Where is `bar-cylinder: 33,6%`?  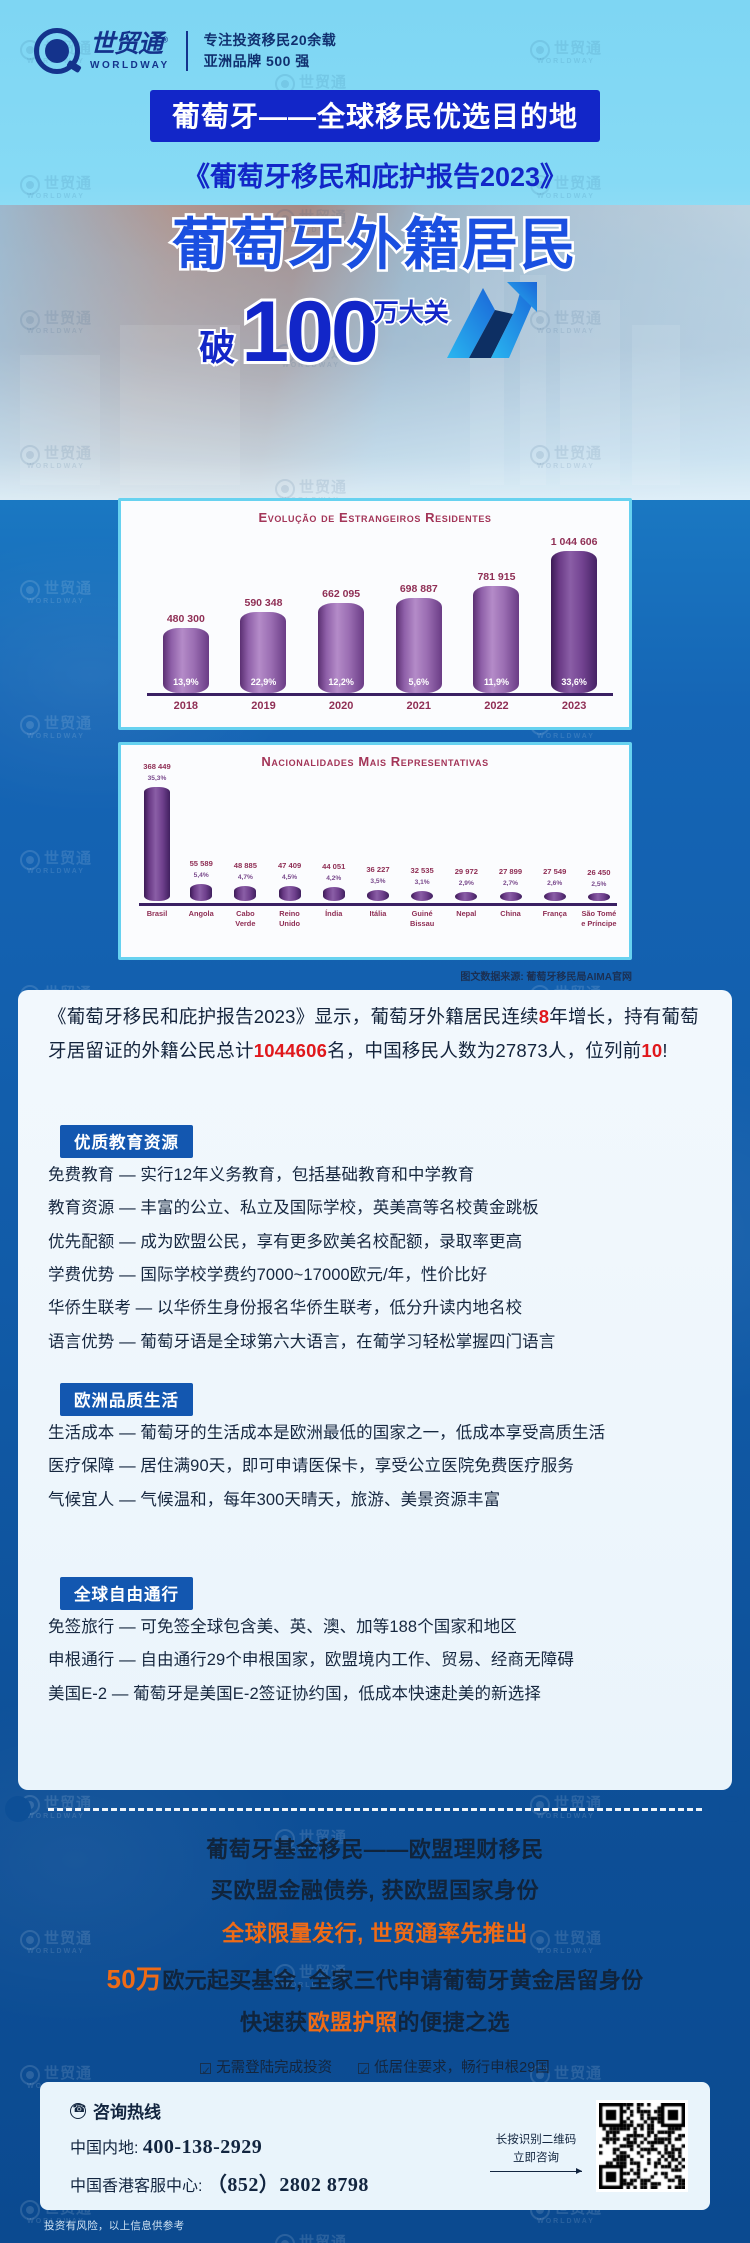 bar-cylinder: 33,6% is located at coordinates (574, 622).